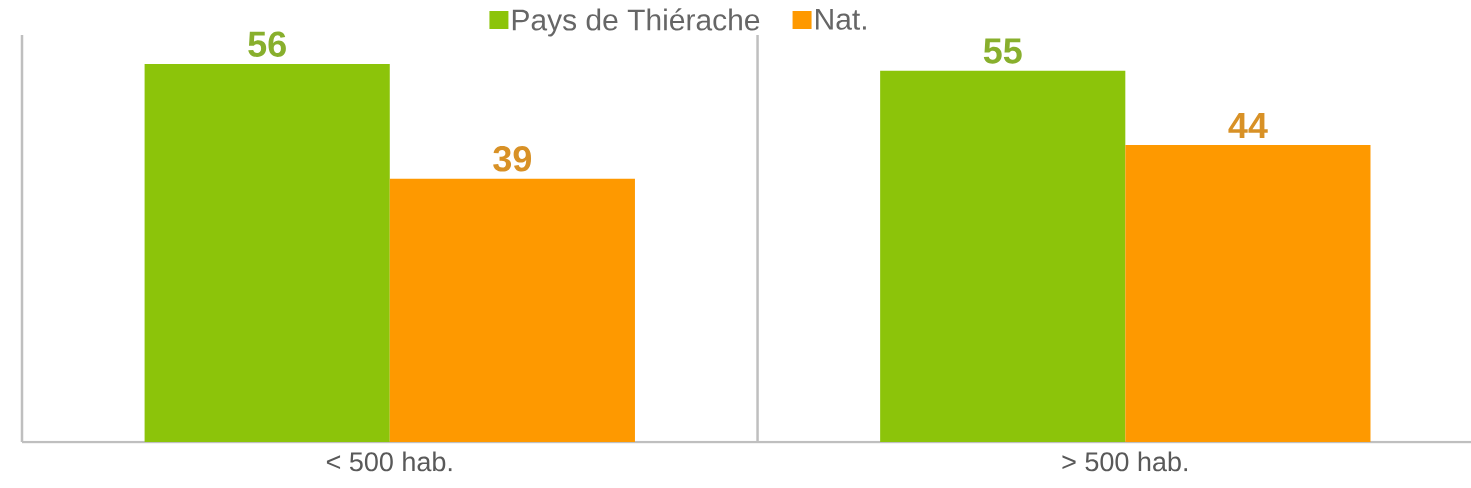 This screenshot has width=1471, height=488. Describe the element at coordinates (1124, 461) in the screenshot. I see `x-tick-label: > 500 hab.` at that location.